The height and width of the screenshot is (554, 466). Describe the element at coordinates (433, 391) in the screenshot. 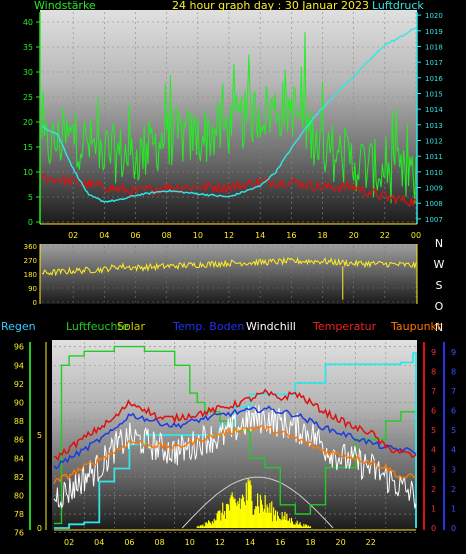

I see `temperature-tick-label: 7` at that location.